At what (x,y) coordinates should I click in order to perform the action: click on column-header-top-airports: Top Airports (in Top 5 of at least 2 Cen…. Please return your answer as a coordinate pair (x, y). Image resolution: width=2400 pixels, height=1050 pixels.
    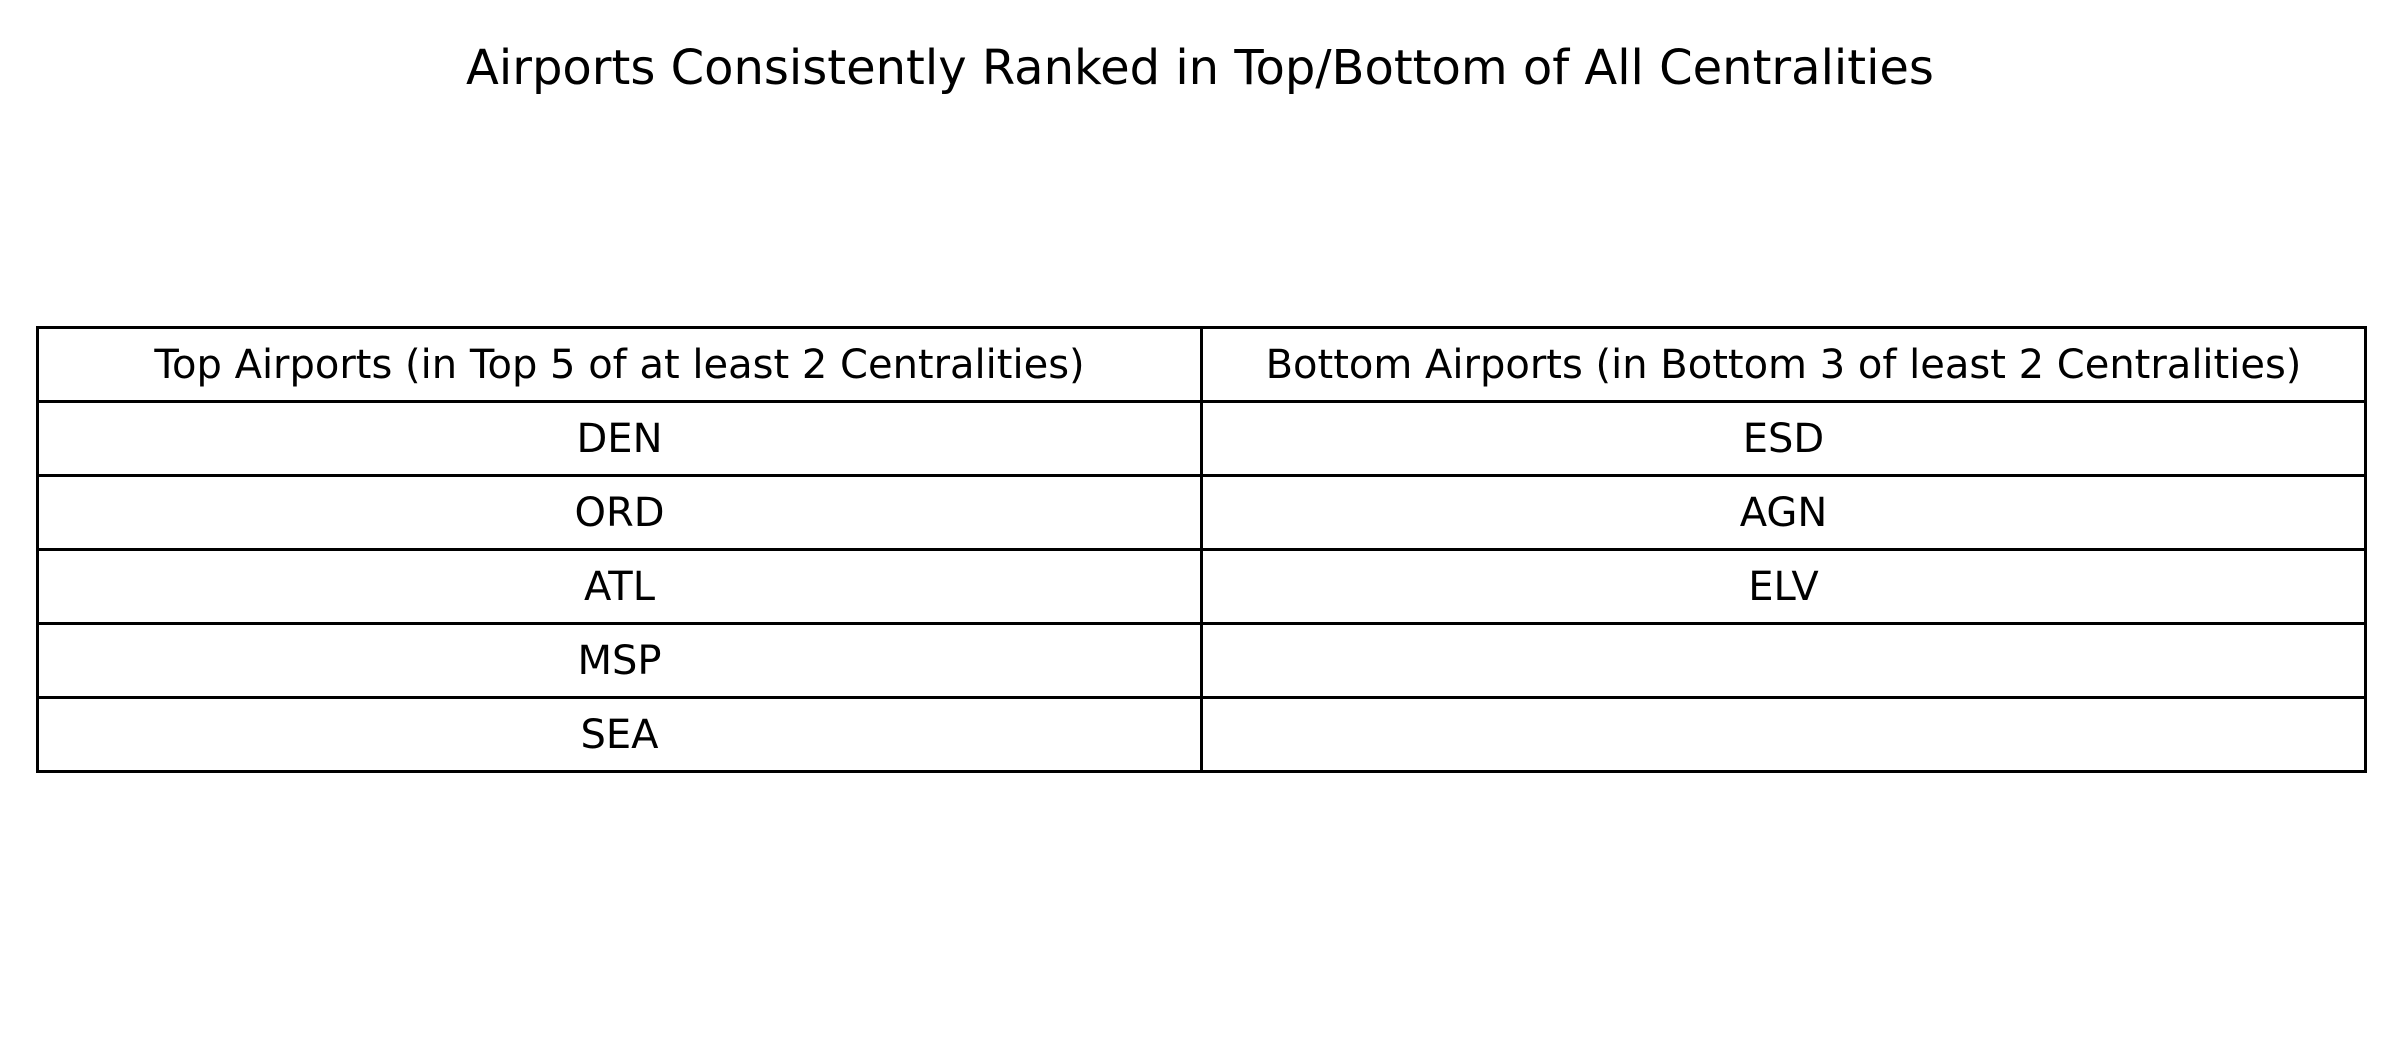
    Looking at the image, I should click on (619, 364).